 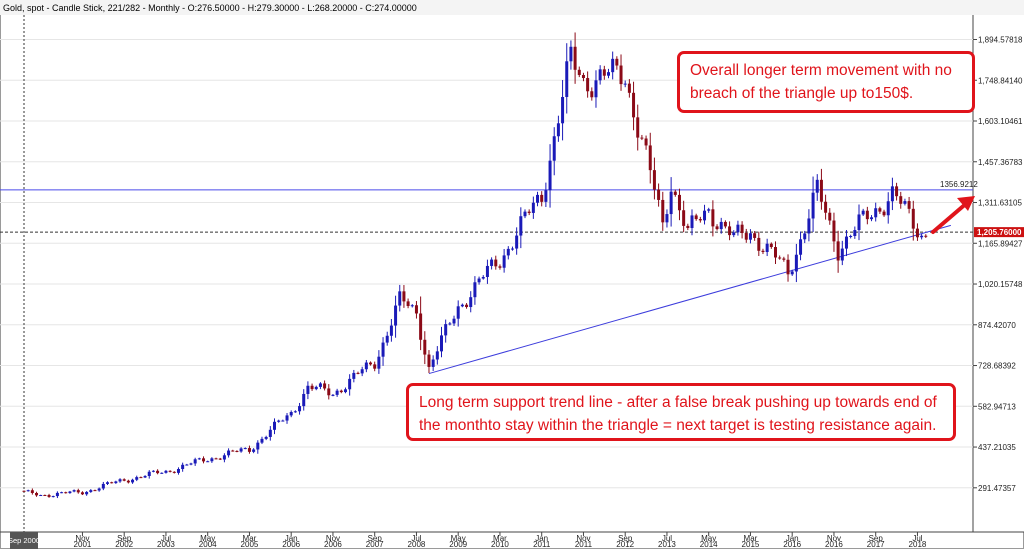 What do you see at coordinates (998, 273) in the screenshot?
I see `price-axis` at bounding box center [998, 273].